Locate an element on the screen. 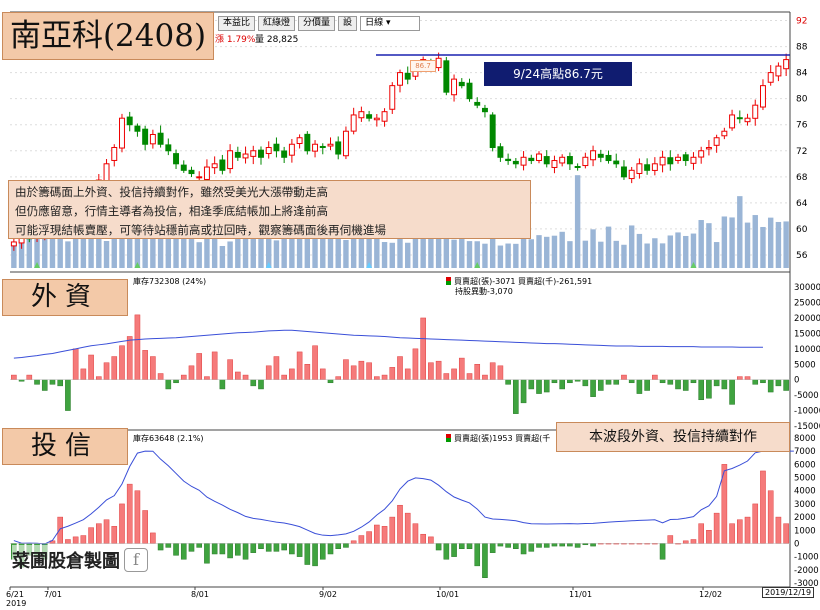 The image size is (820, 610). settings-button: 設 is located at coordinates (348, 23).